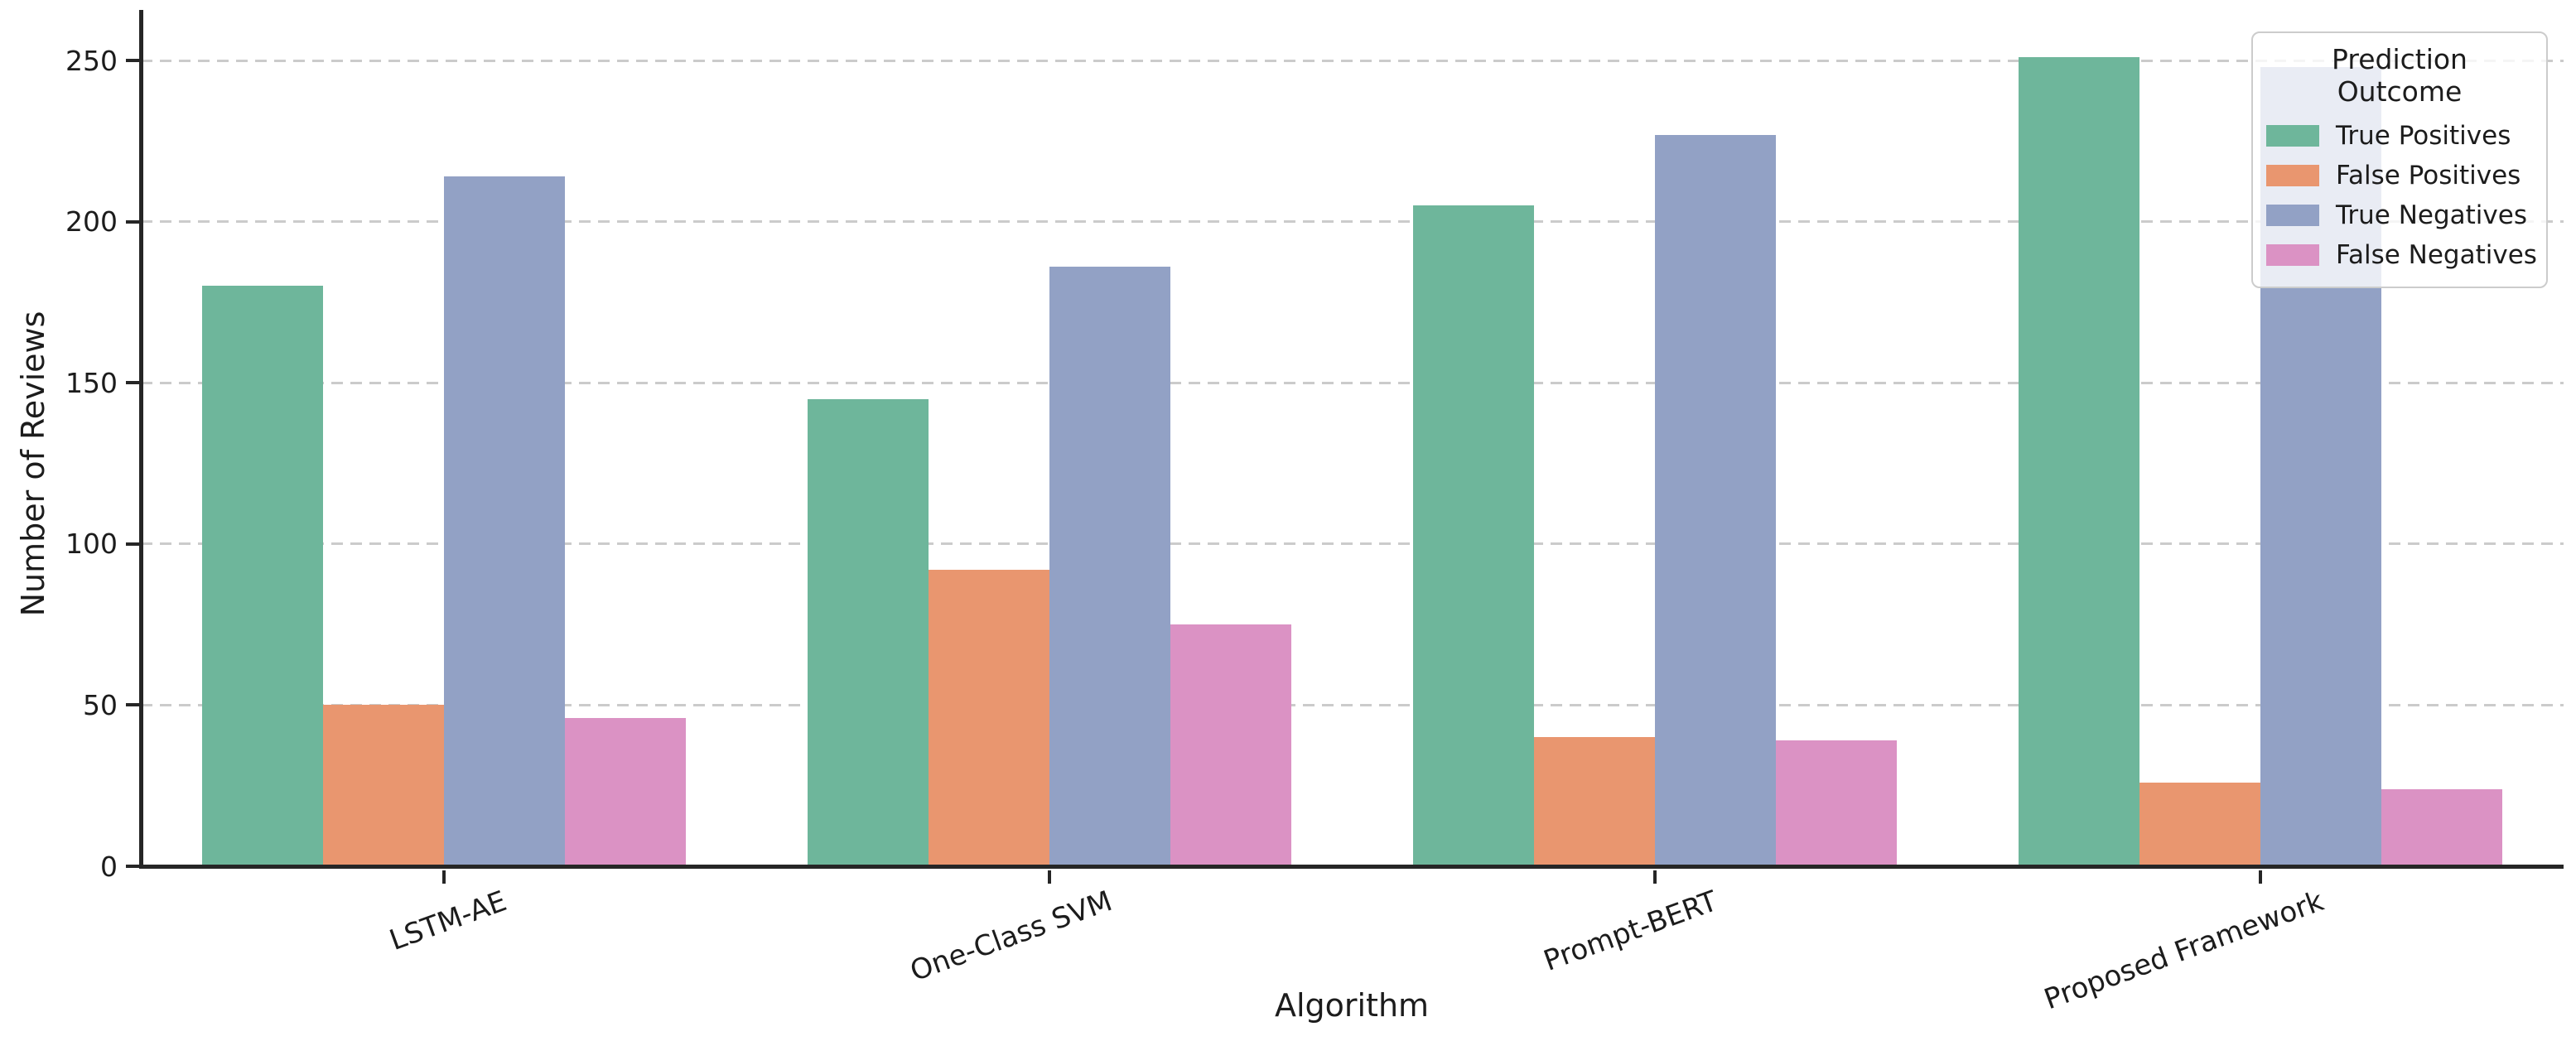 Image resolution: width=2576 pixels, height=1041 pixels. I want to click on x-tick-label-prompt-bert: Prompt-BERT, so click(1631, 931).